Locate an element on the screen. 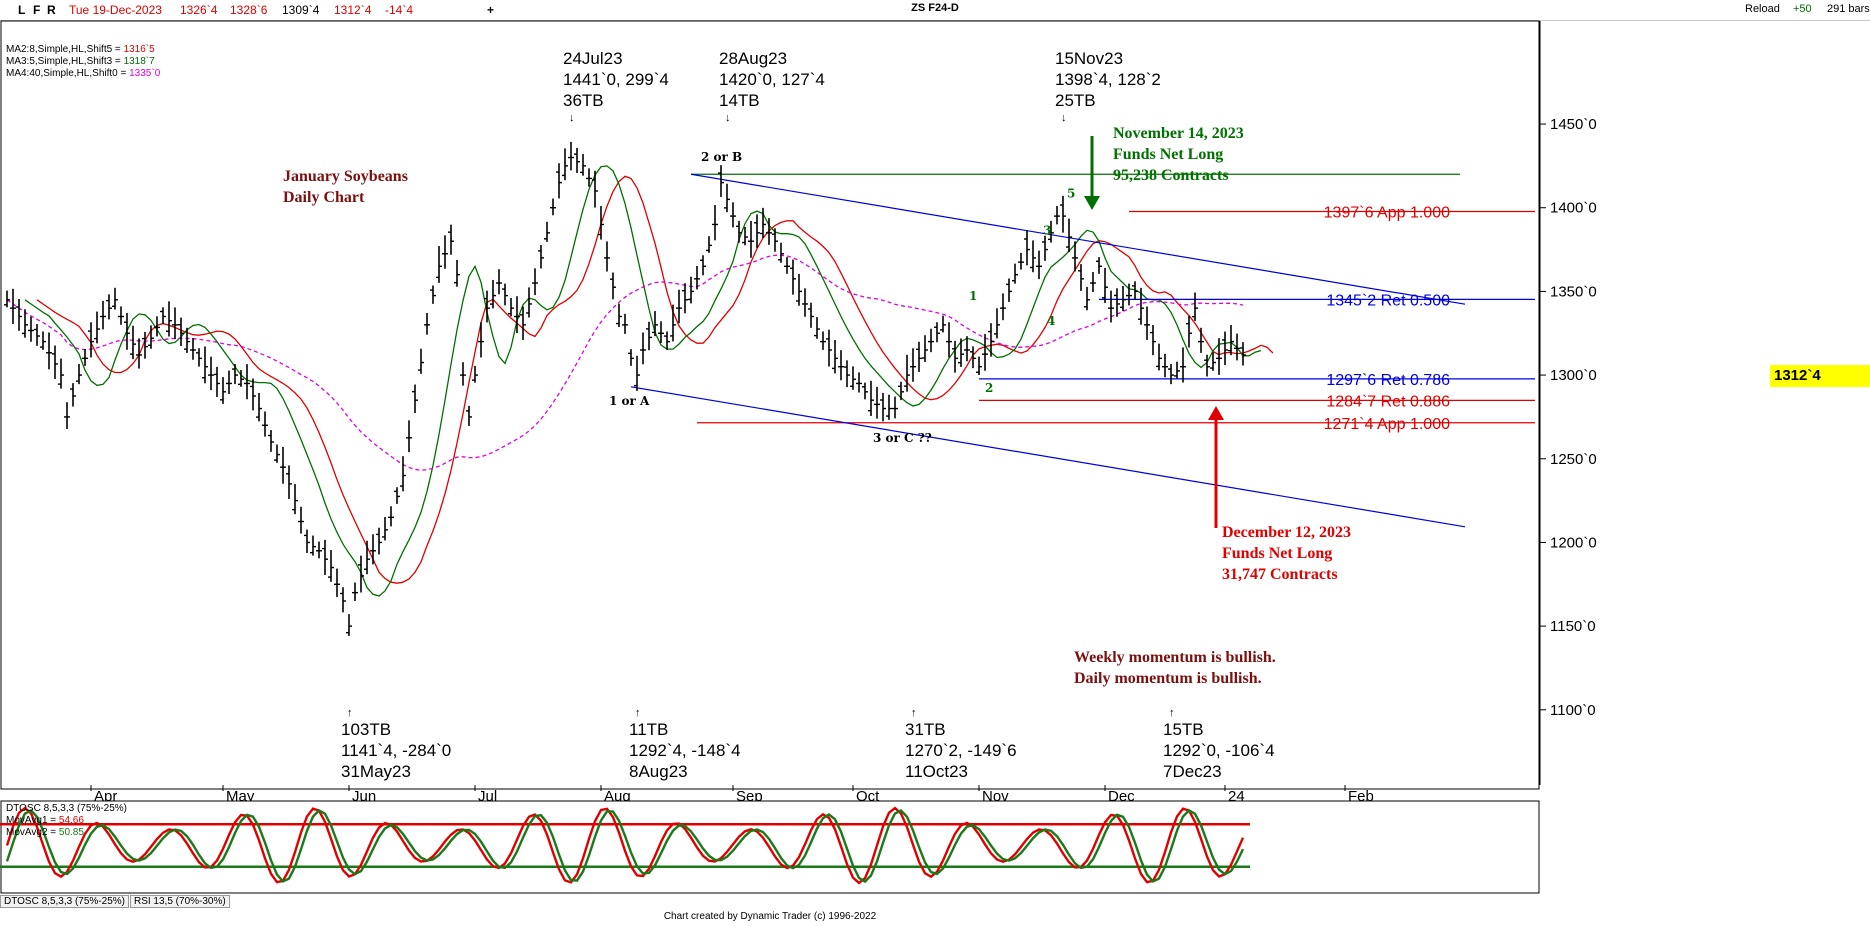  swing-high-label: 1441`0, 299`4 is located at coordinates (616, 79).